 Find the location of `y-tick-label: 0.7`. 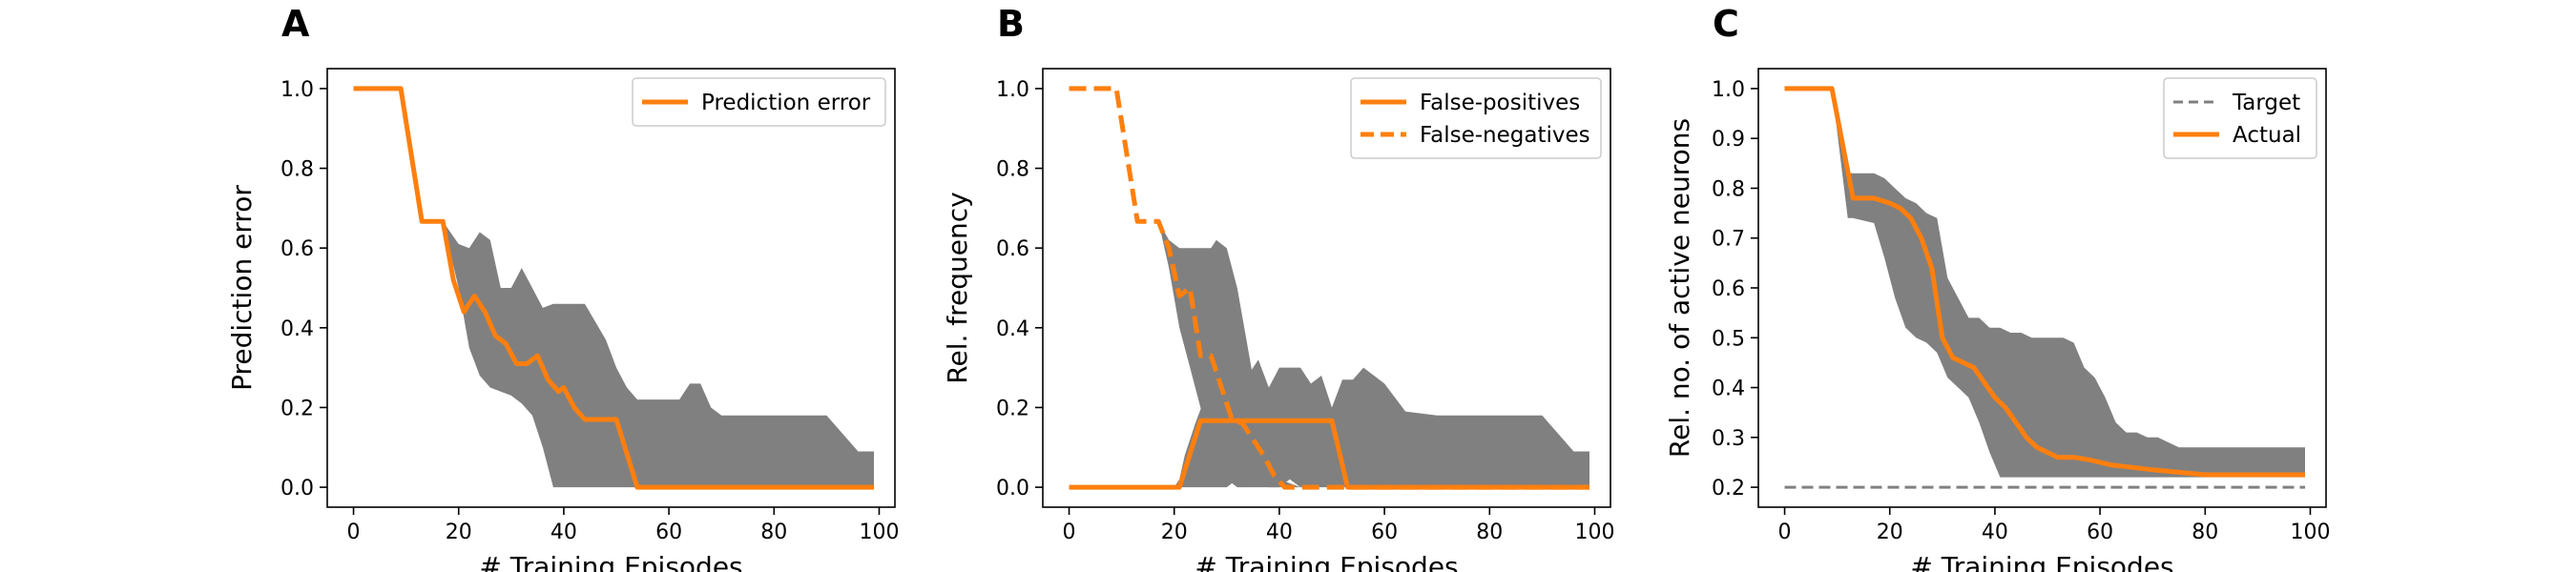

y-tick-label: 0.7 is located at coordinates (1728, 240).